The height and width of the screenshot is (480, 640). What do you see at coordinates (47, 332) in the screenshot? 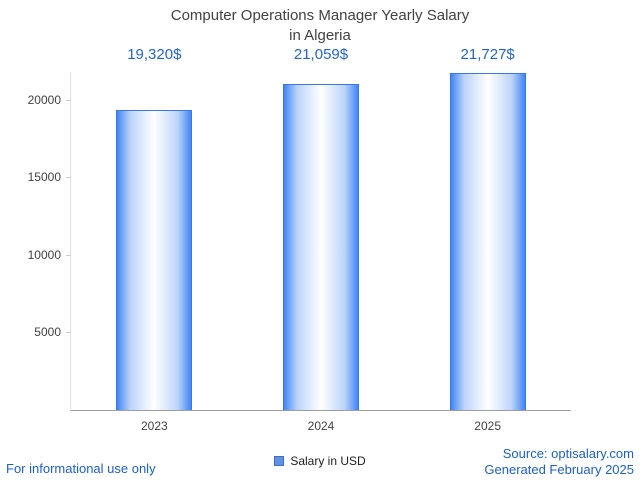
I see `y-tick-label-5000: 5000` at bounding box center [47, 332].